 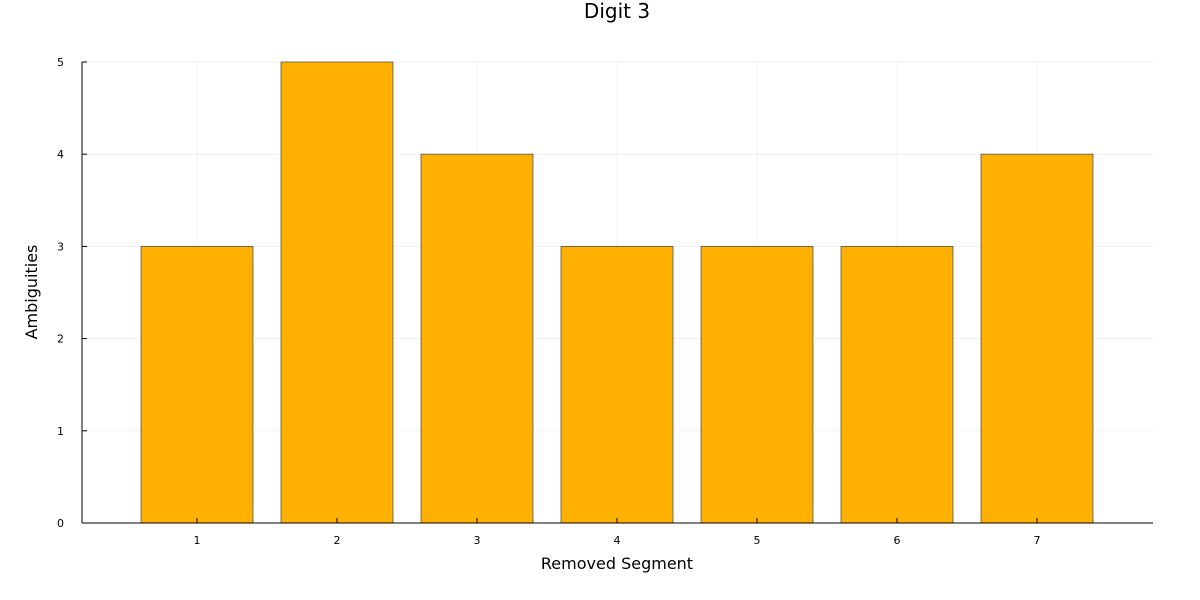 What do you see at coordinates (617, 532) in the screenshot?
I see `x-ticks: 1 2 3 4 5 6 7` at bounding box center [617, 532].